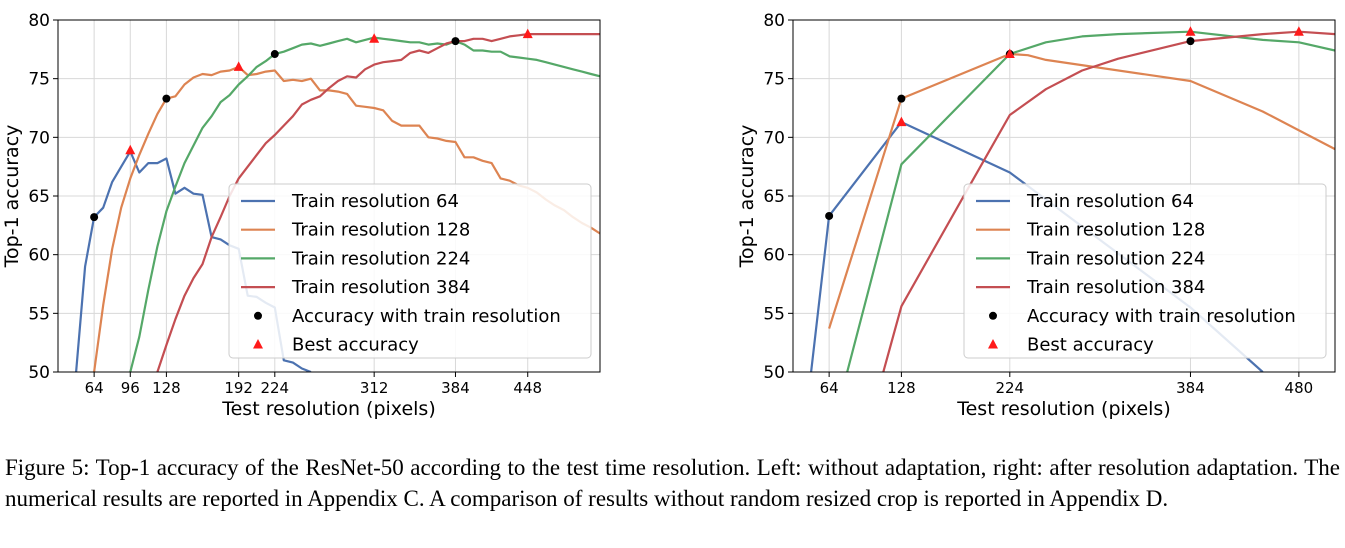  I want to click on x-tick-label: 480, so click(1299, 388).